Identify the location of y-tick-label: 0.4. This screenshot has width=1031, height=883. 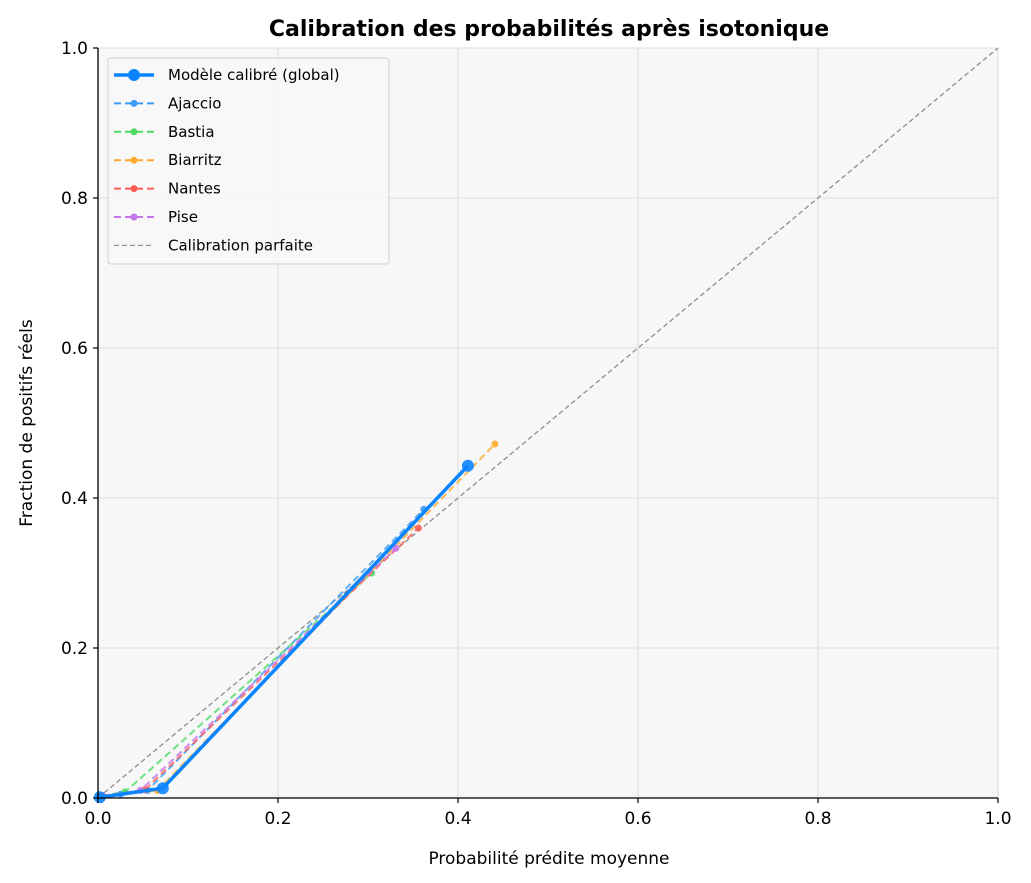
(74, 499).